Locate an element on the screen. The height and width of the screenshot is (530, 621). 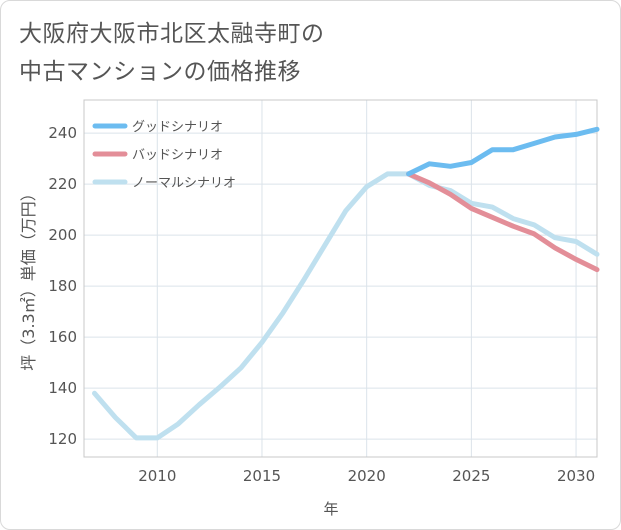
x-tick-label: 2020 is located at coordinates (367, 476).